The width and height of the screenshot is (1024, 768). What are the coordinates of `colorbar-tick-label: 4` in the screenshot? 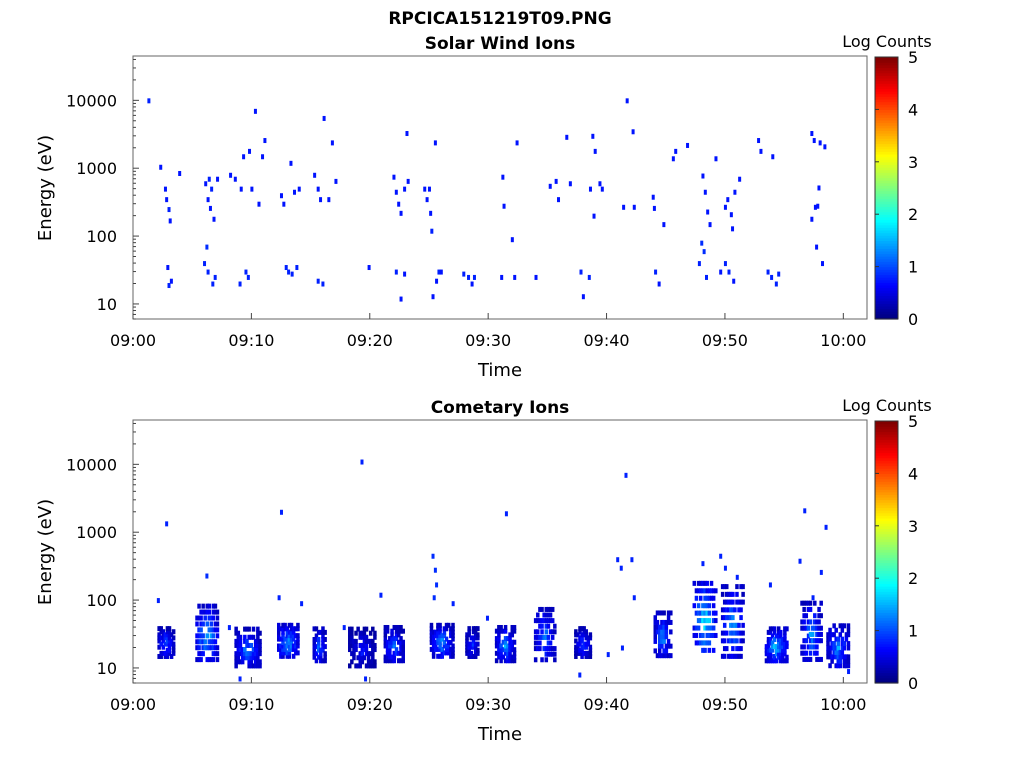 It's located at (913, 109).